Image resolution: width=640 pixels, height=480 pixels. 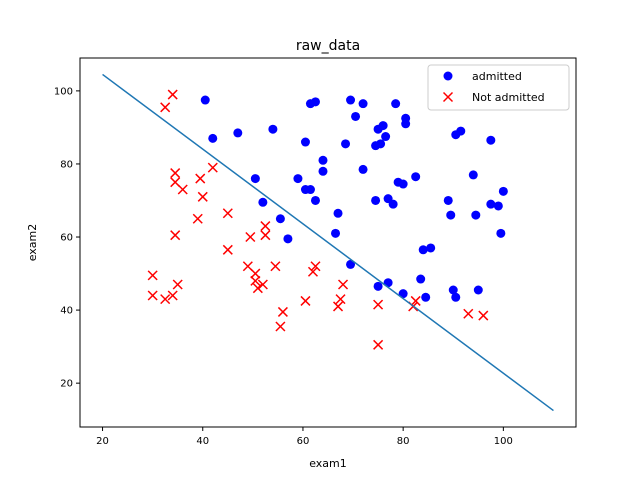 What do you see at coordinates (328, 463) in the screenshot?
I see `x-axis-label: exam1` at bounding box center [328, 463].